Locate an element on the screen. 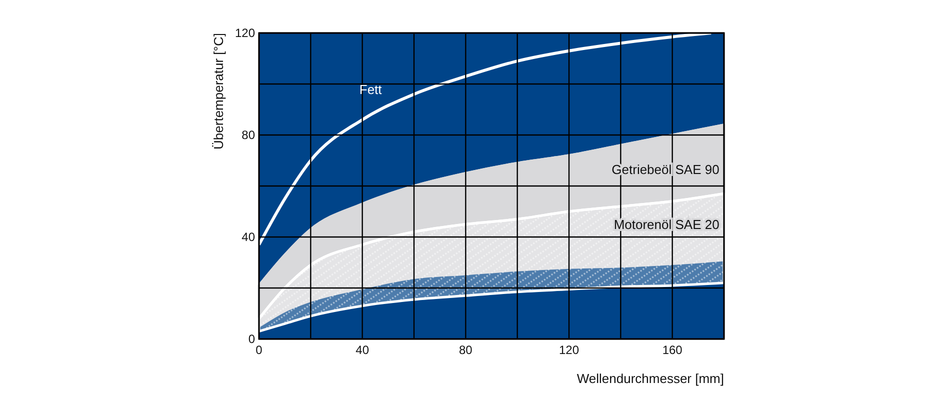 The image size is (926, 409). x-tick-label: 120 is located at coordinates (569, 350).